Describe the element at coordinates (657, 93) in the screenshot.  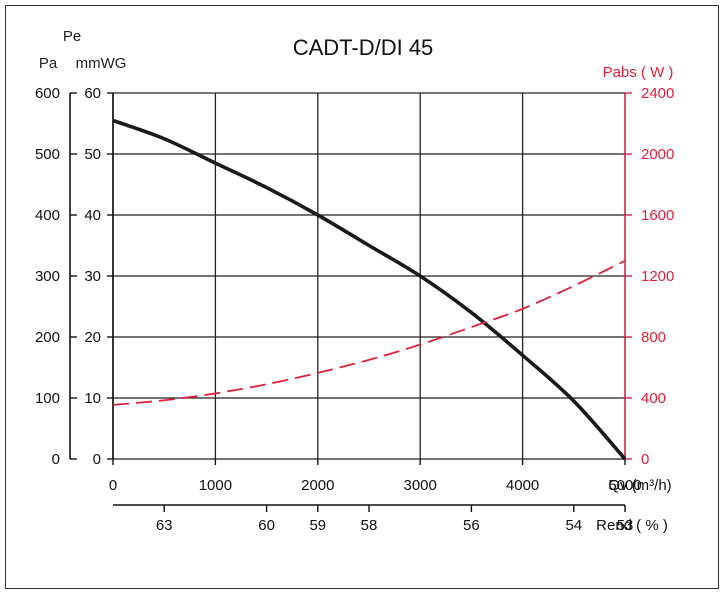
I see `power-tick-label: 2400` at that location.